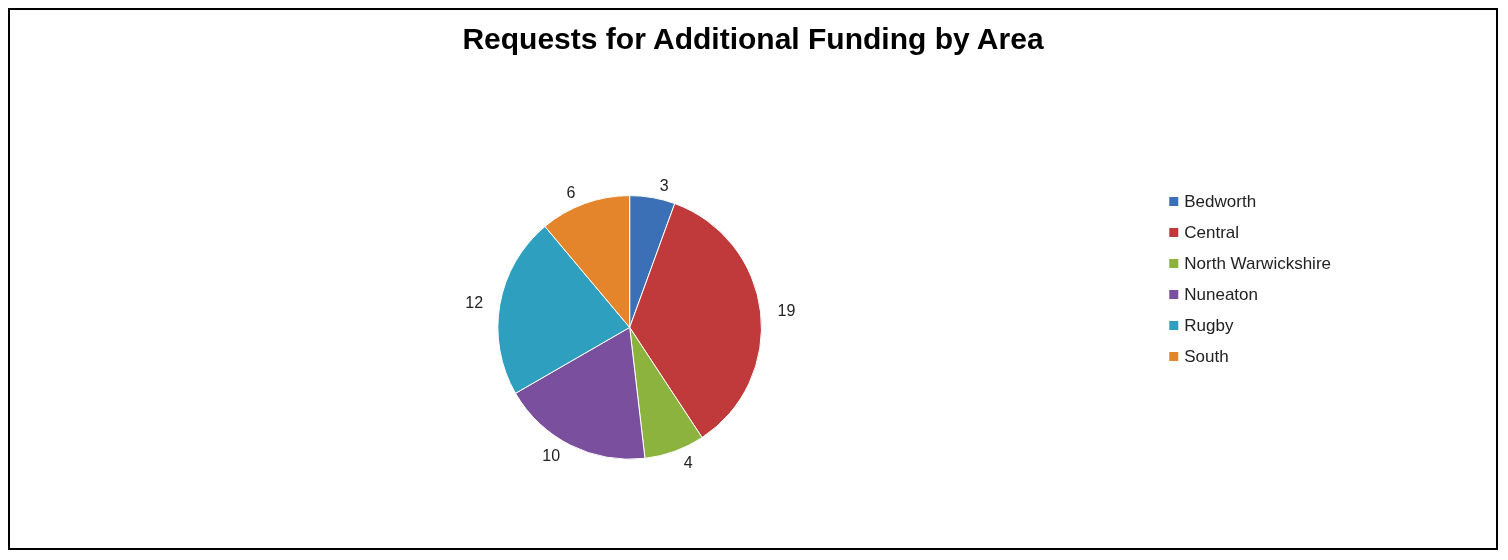  What do you see at coordinates (1220, 201) in the screenshot?
I see `legend-label: Bedworth` at bounding box center [1220, 201].